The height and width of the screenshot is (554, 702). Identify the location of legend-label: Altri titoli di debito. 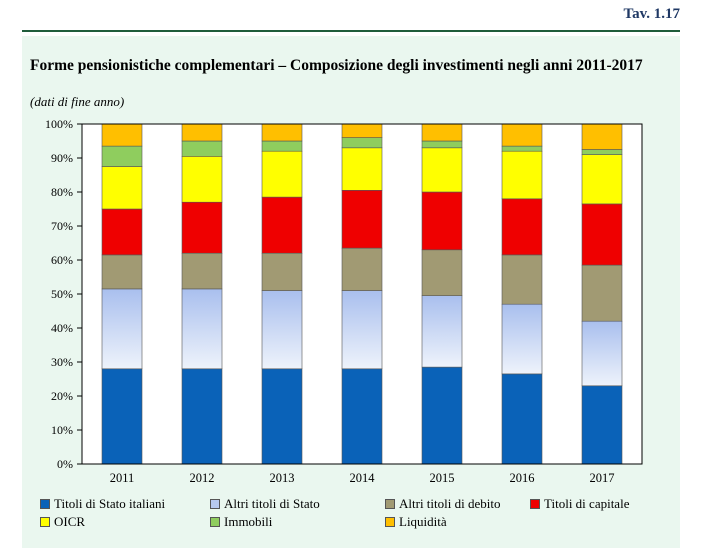
(450, 503).